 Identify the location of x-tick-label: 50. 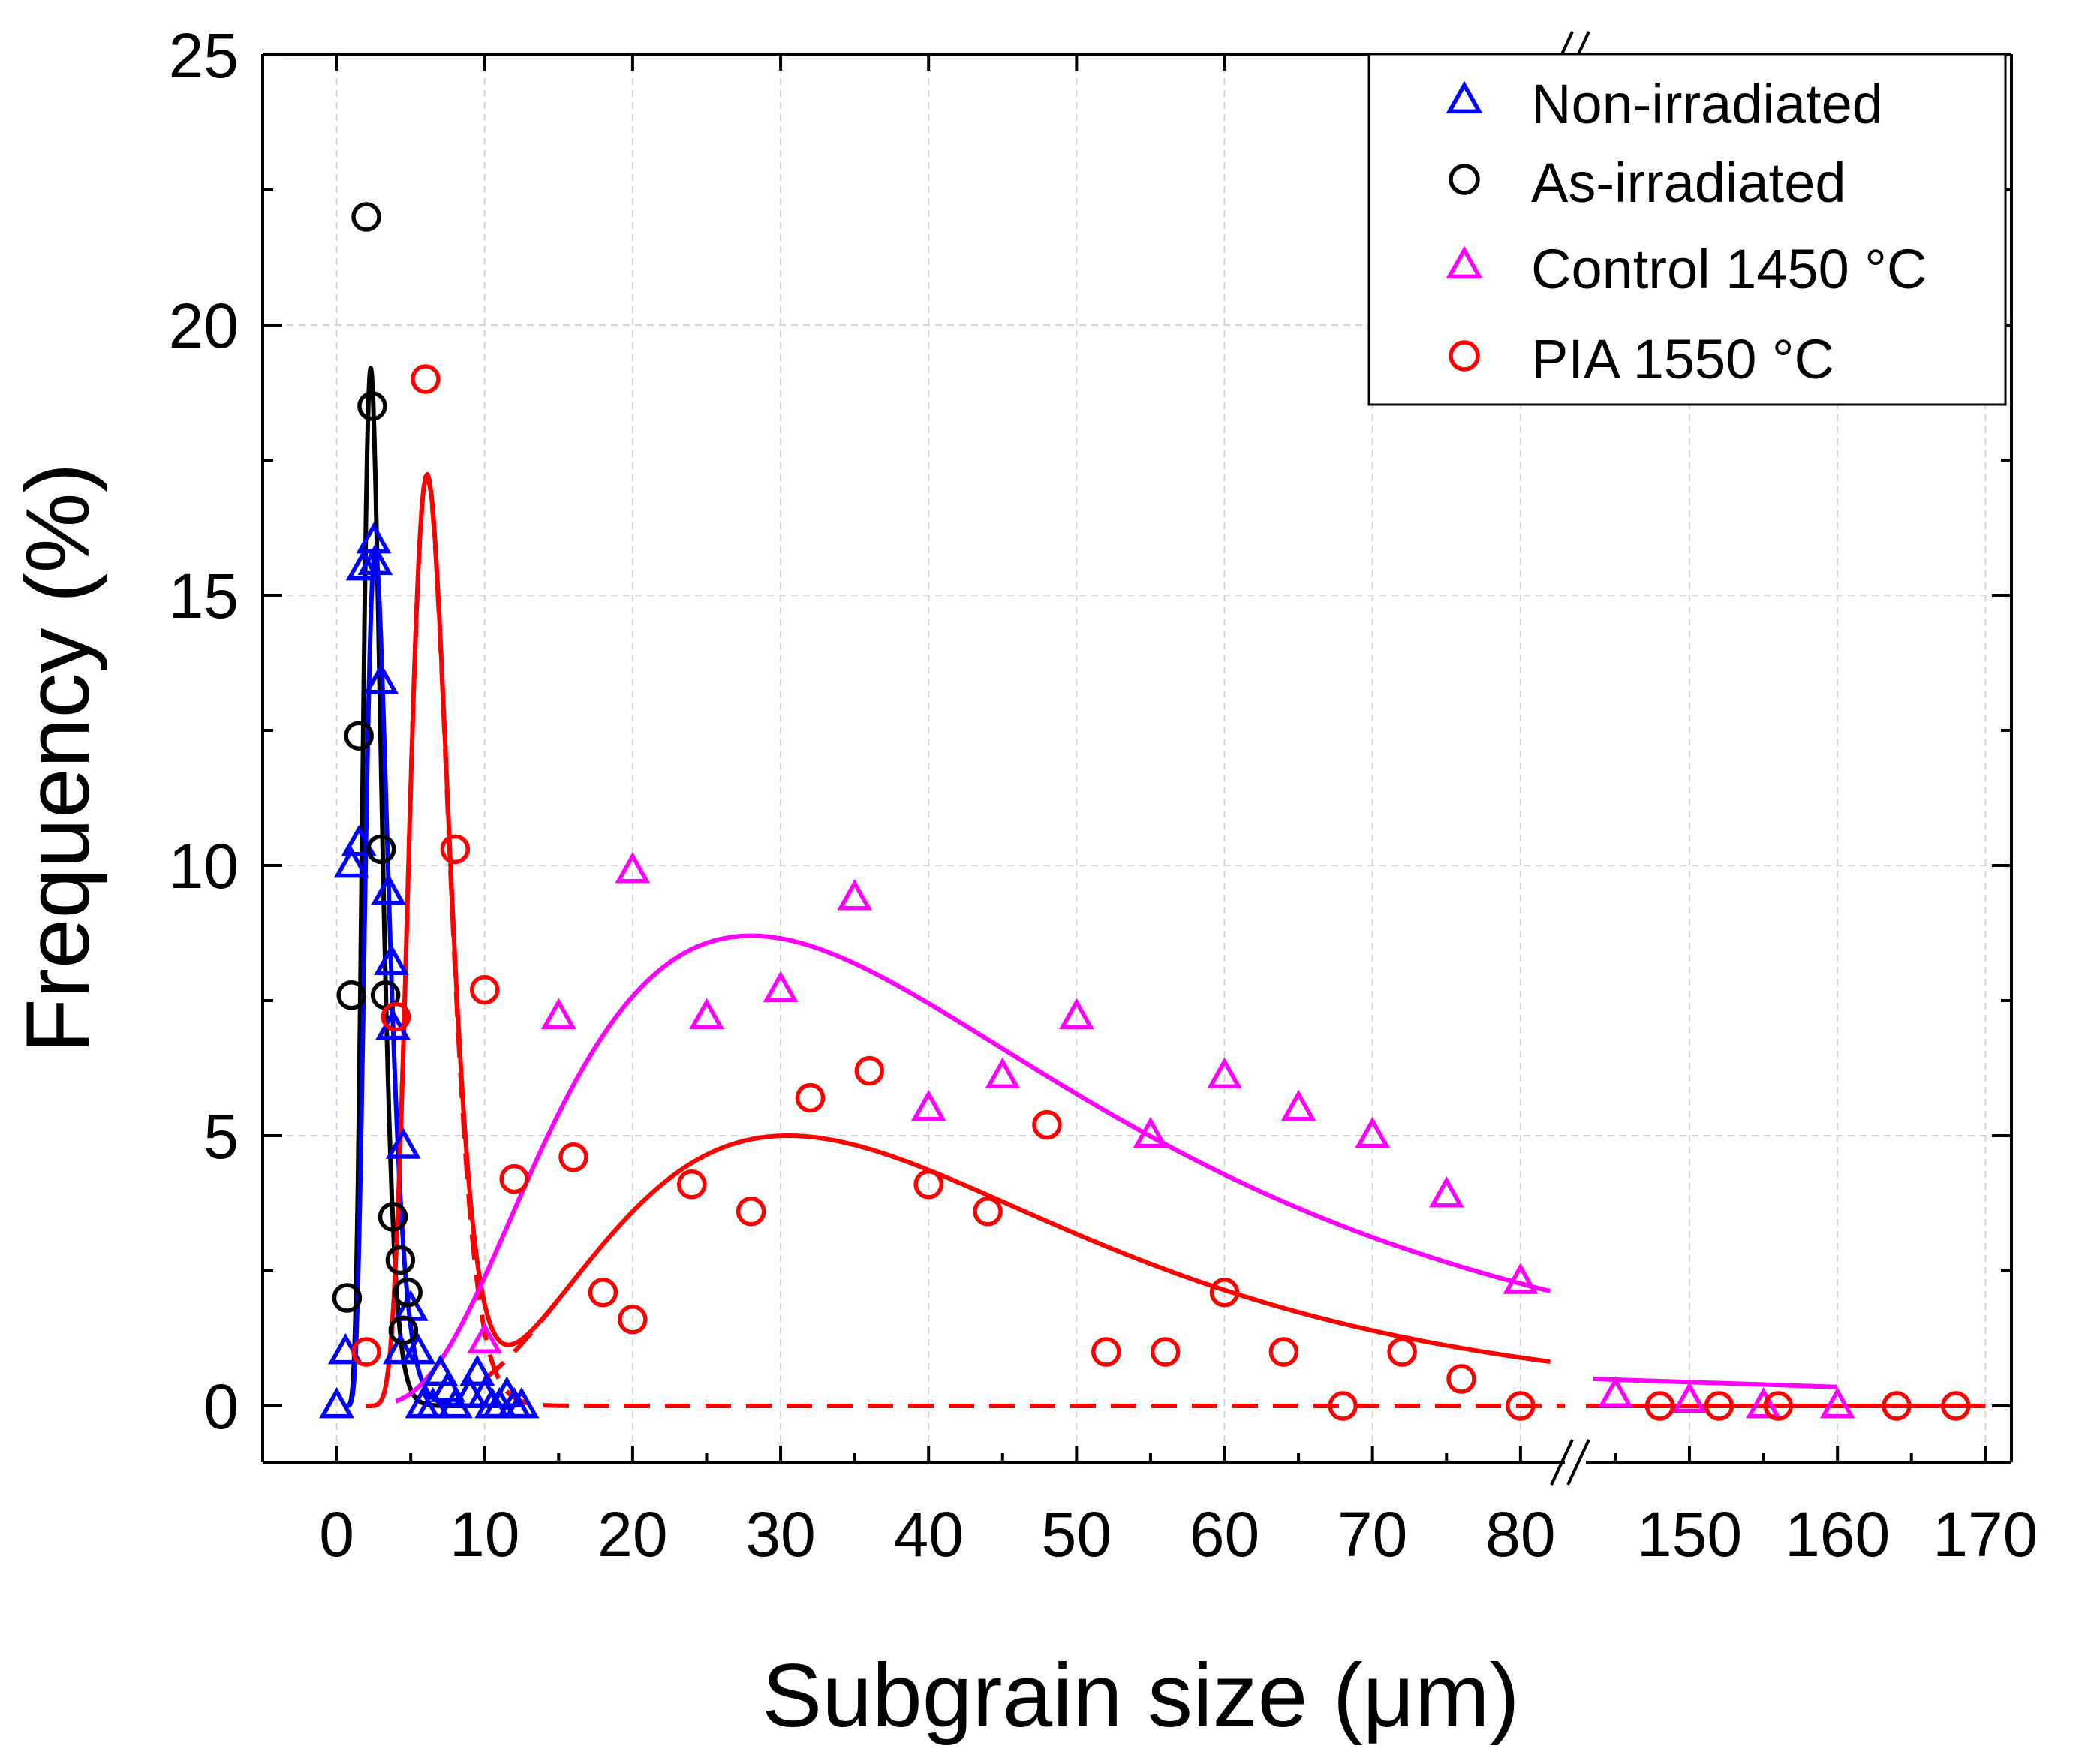
(1077, 1534).